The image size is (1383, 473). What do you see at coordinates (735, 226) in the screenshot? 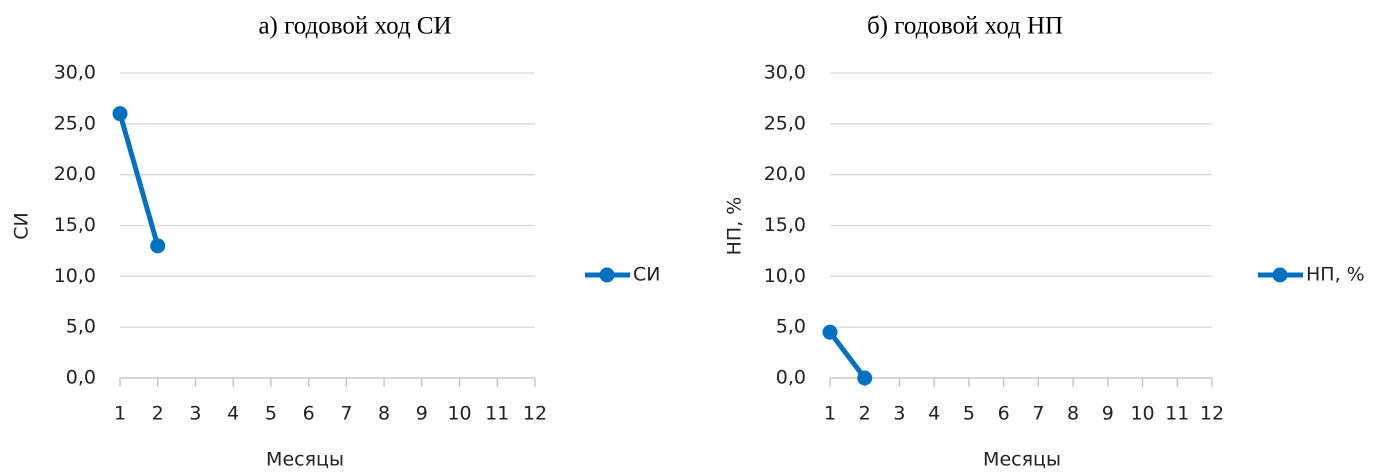
I see `y-axis-label: НП, %` at bounding box center [735, 226].